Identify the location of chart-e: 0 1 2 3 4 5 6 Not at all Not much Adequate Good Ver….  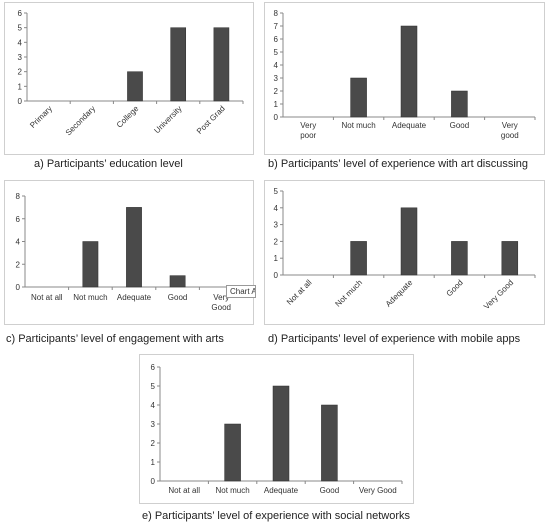
(277, 429).